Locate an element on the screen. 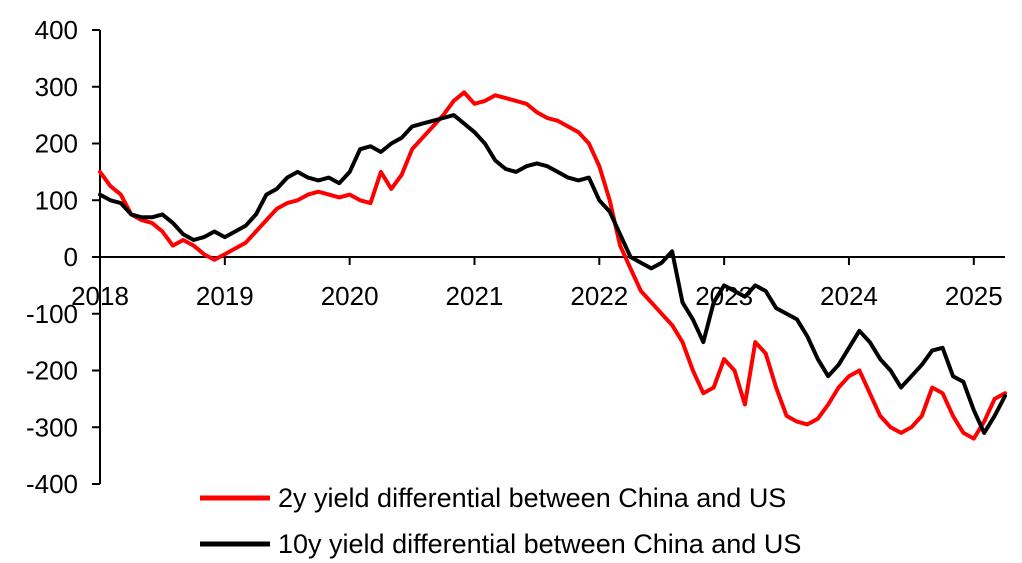 Image resolution: width=1022 pixels, height=563 pixels. x-tick-label: 2019 is located at coordinates (225, 296).